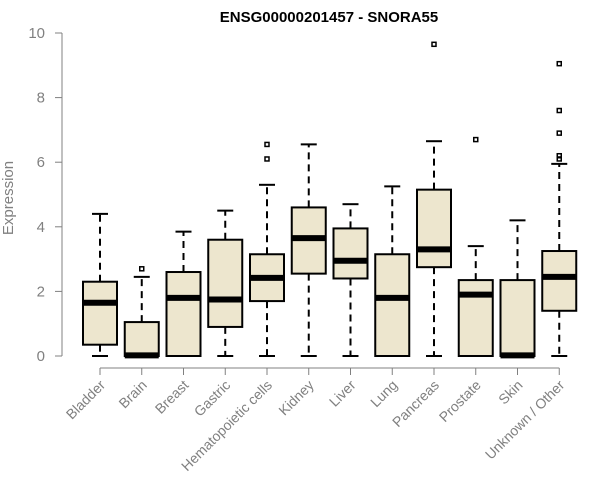 Image resolution: width=600 pixels, height=500 pixels. Describe the element at coordinates (41, 291) in the screenshot. I see `y-tick-label: 2` at that location.